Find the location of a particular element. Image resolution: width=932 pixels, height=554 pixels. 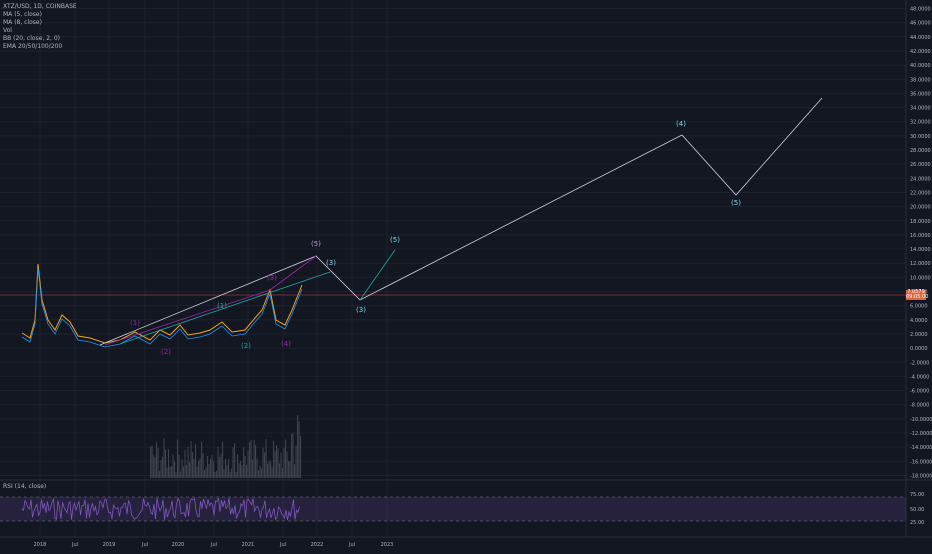

price-tick-label: -14.0000 is located at coordinates (921, 448).